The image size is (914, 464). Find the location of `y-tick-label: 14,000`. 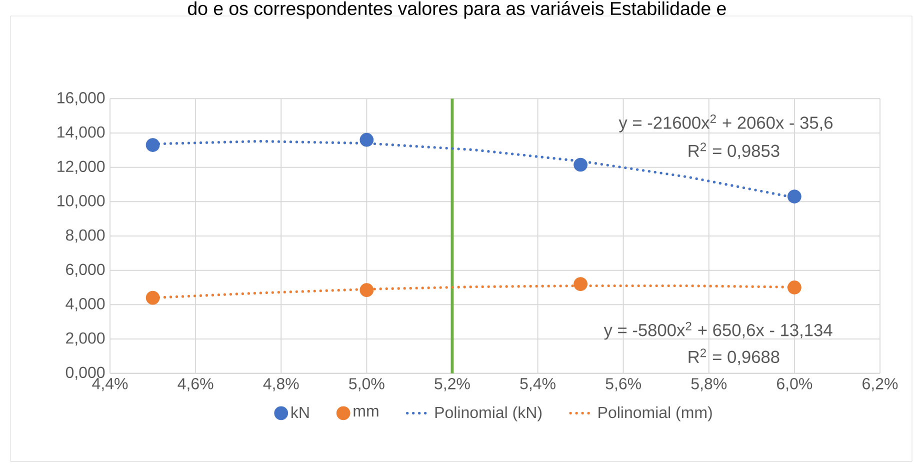

y-tick-label: 14,000 is located at coordinates (81, 133).